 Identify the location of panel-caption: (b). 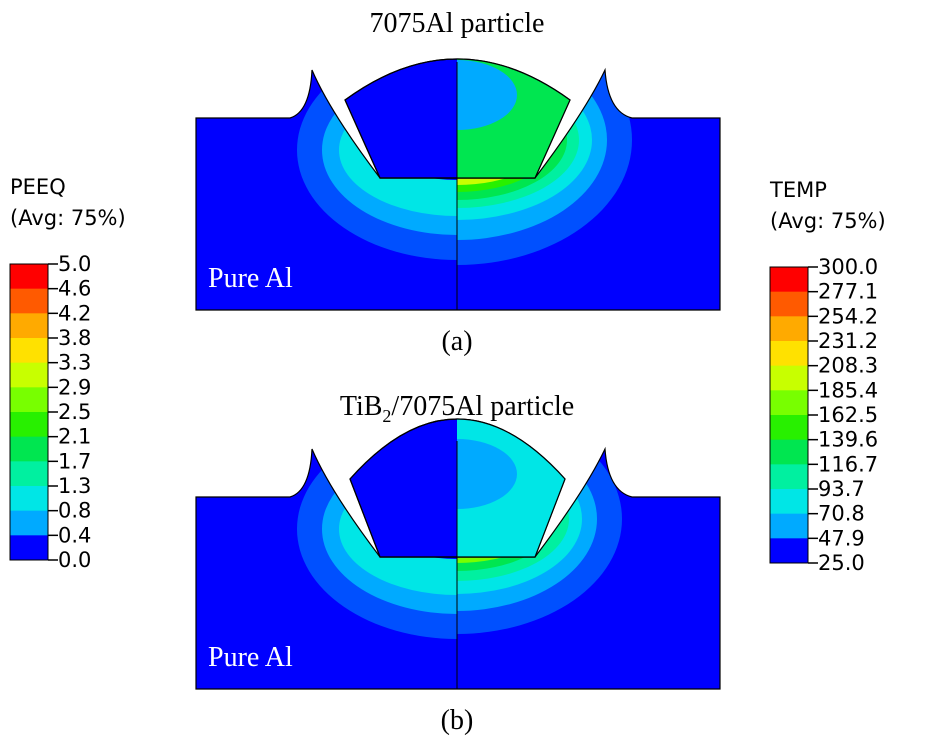
(457, 720).